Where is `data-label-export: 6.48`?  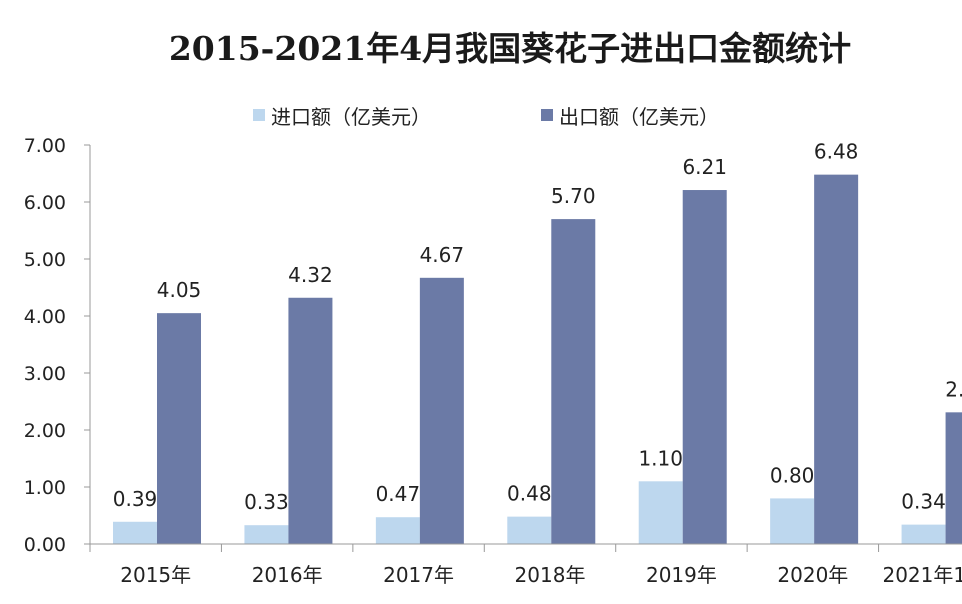
data-label-export: 6.48 is located at coordinates (836, 152).